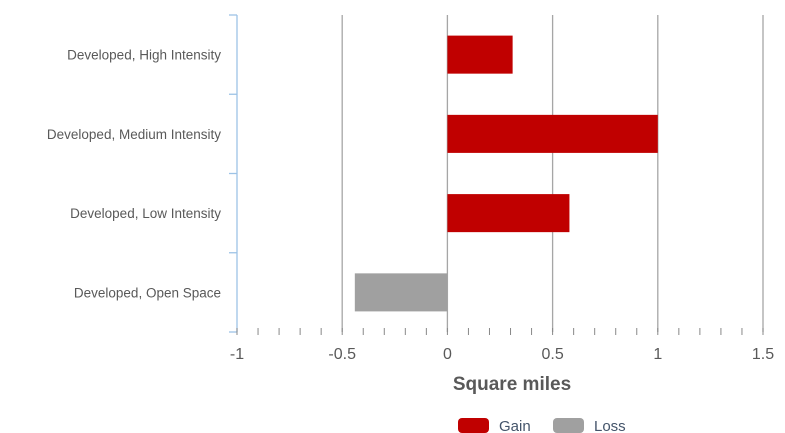 The image size is (785, 433). I want to click on legend-swatch-loss, so click(568, 425).